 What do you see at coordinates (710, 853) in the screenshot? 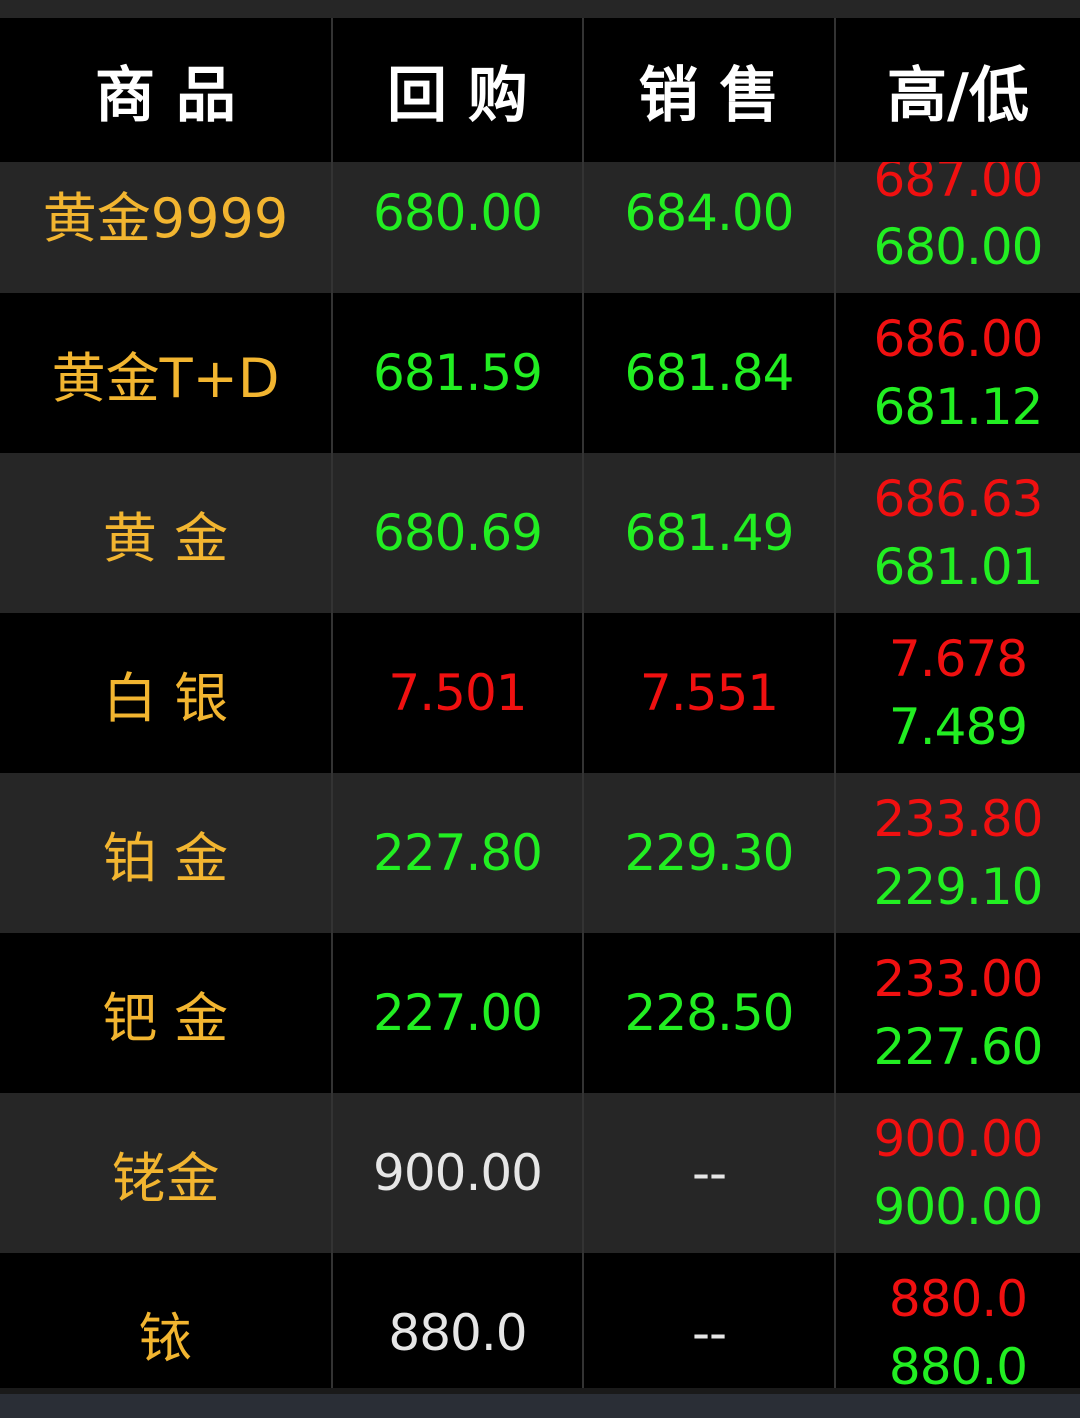
I see `sell-price: 229.30` at bounding box center [710, 853].